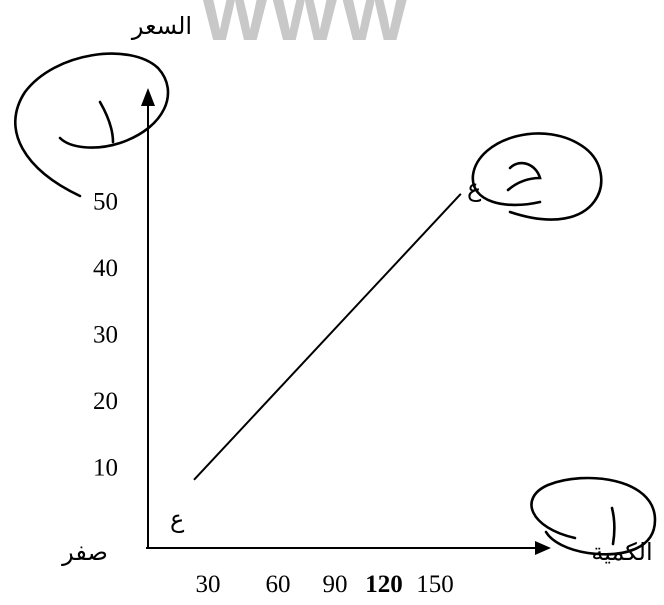  Describe the element at coordinates (177, 519) in the screenshot. I see `line-start-label: ع` at that location.